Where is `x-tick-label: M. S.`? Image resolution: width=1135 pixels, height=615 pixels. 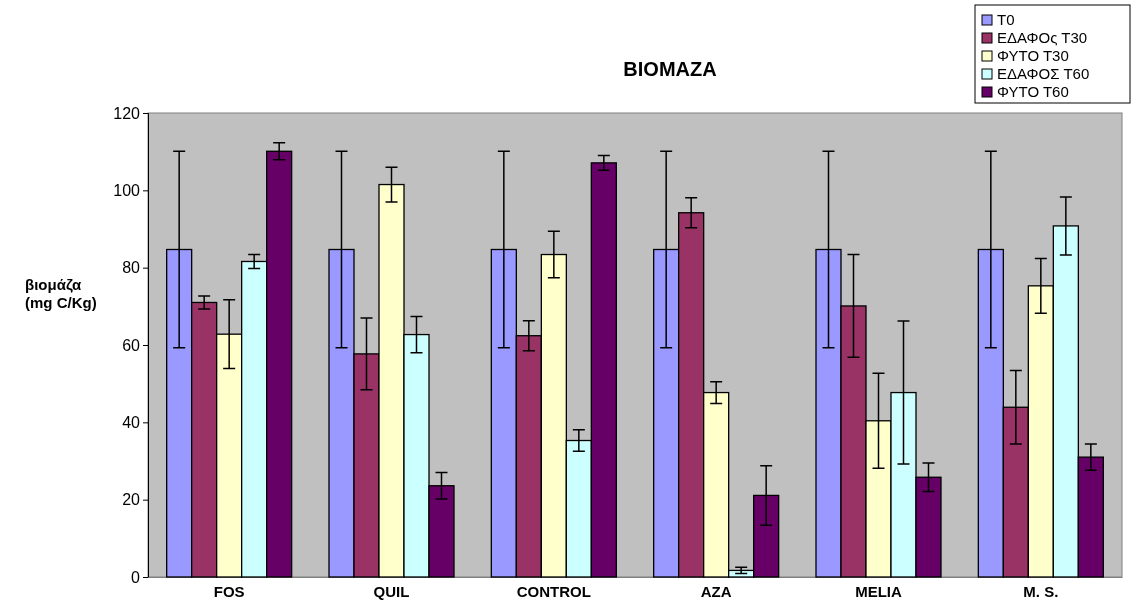
x-tick-label: M. S. is located at coordinates (1041, 591).